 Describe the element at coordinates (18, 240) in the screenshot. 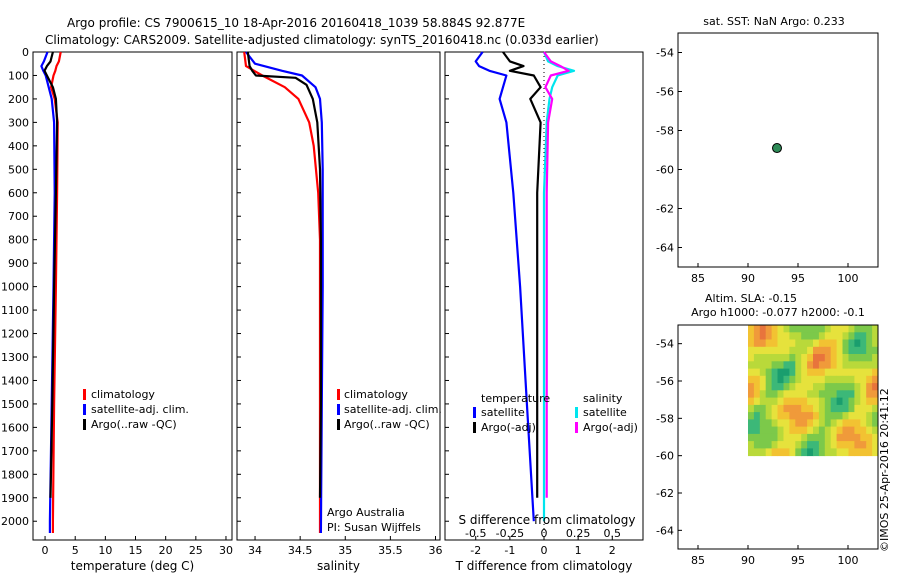

I see `temperature-y-tick-label: 800` at that location.